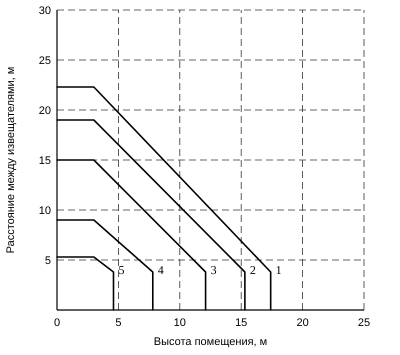 This screenshot has height=355, width=400. Describe the element at coordinates (253, 270) in the screenshot. I see `series-label: 2` at that location.